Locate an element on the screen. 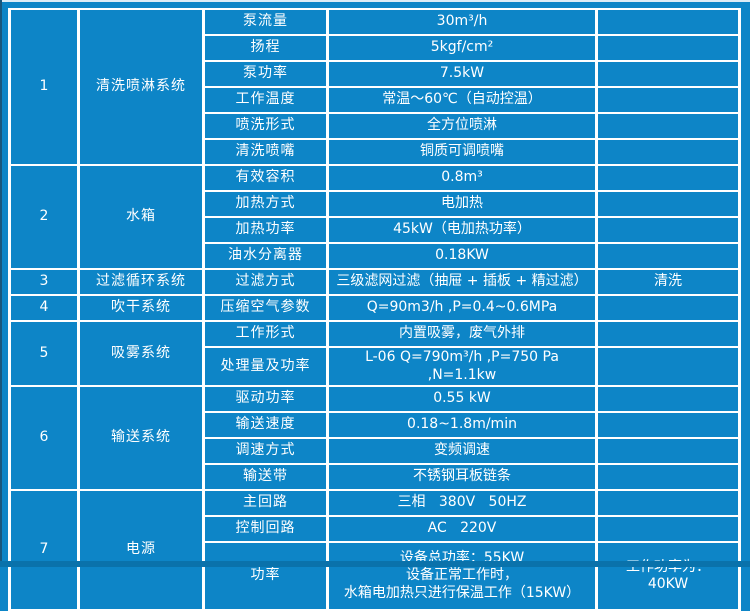 The width and height of the screenshot is (750, 611). param-cell: 压缩空气参数 is located at coordinates (265, 308).